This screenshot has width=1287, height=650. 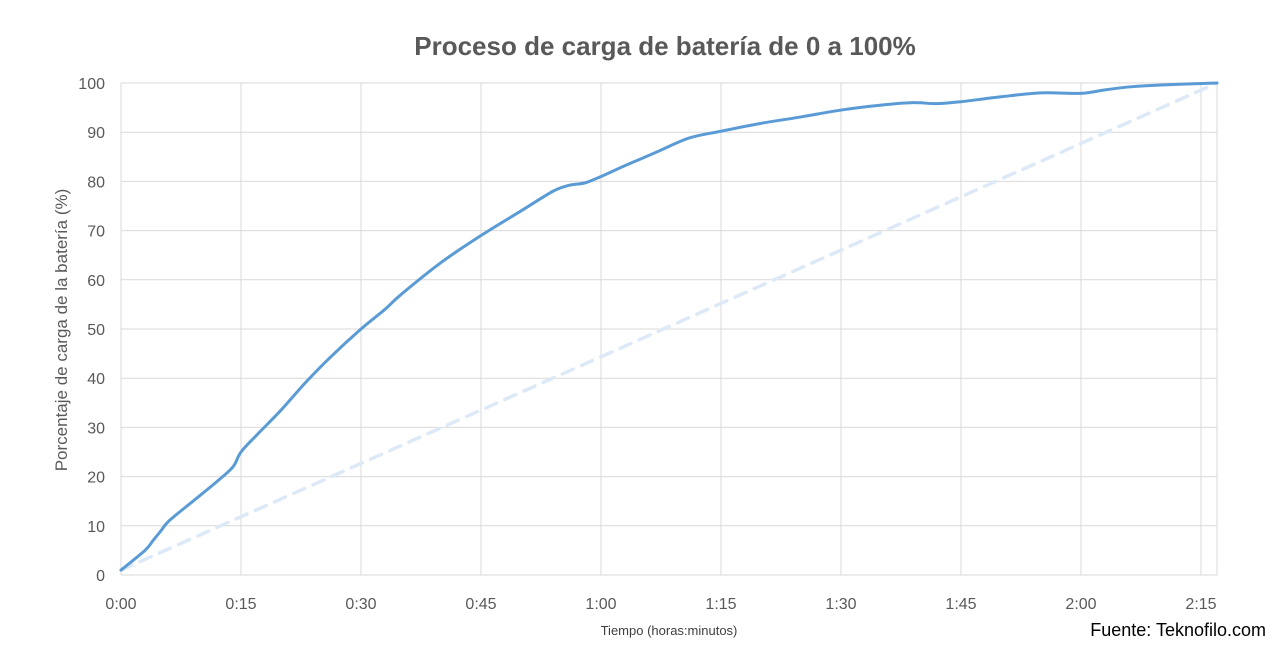 I want to click on x-tick-label: 1:00, so click(x=600, y=604).